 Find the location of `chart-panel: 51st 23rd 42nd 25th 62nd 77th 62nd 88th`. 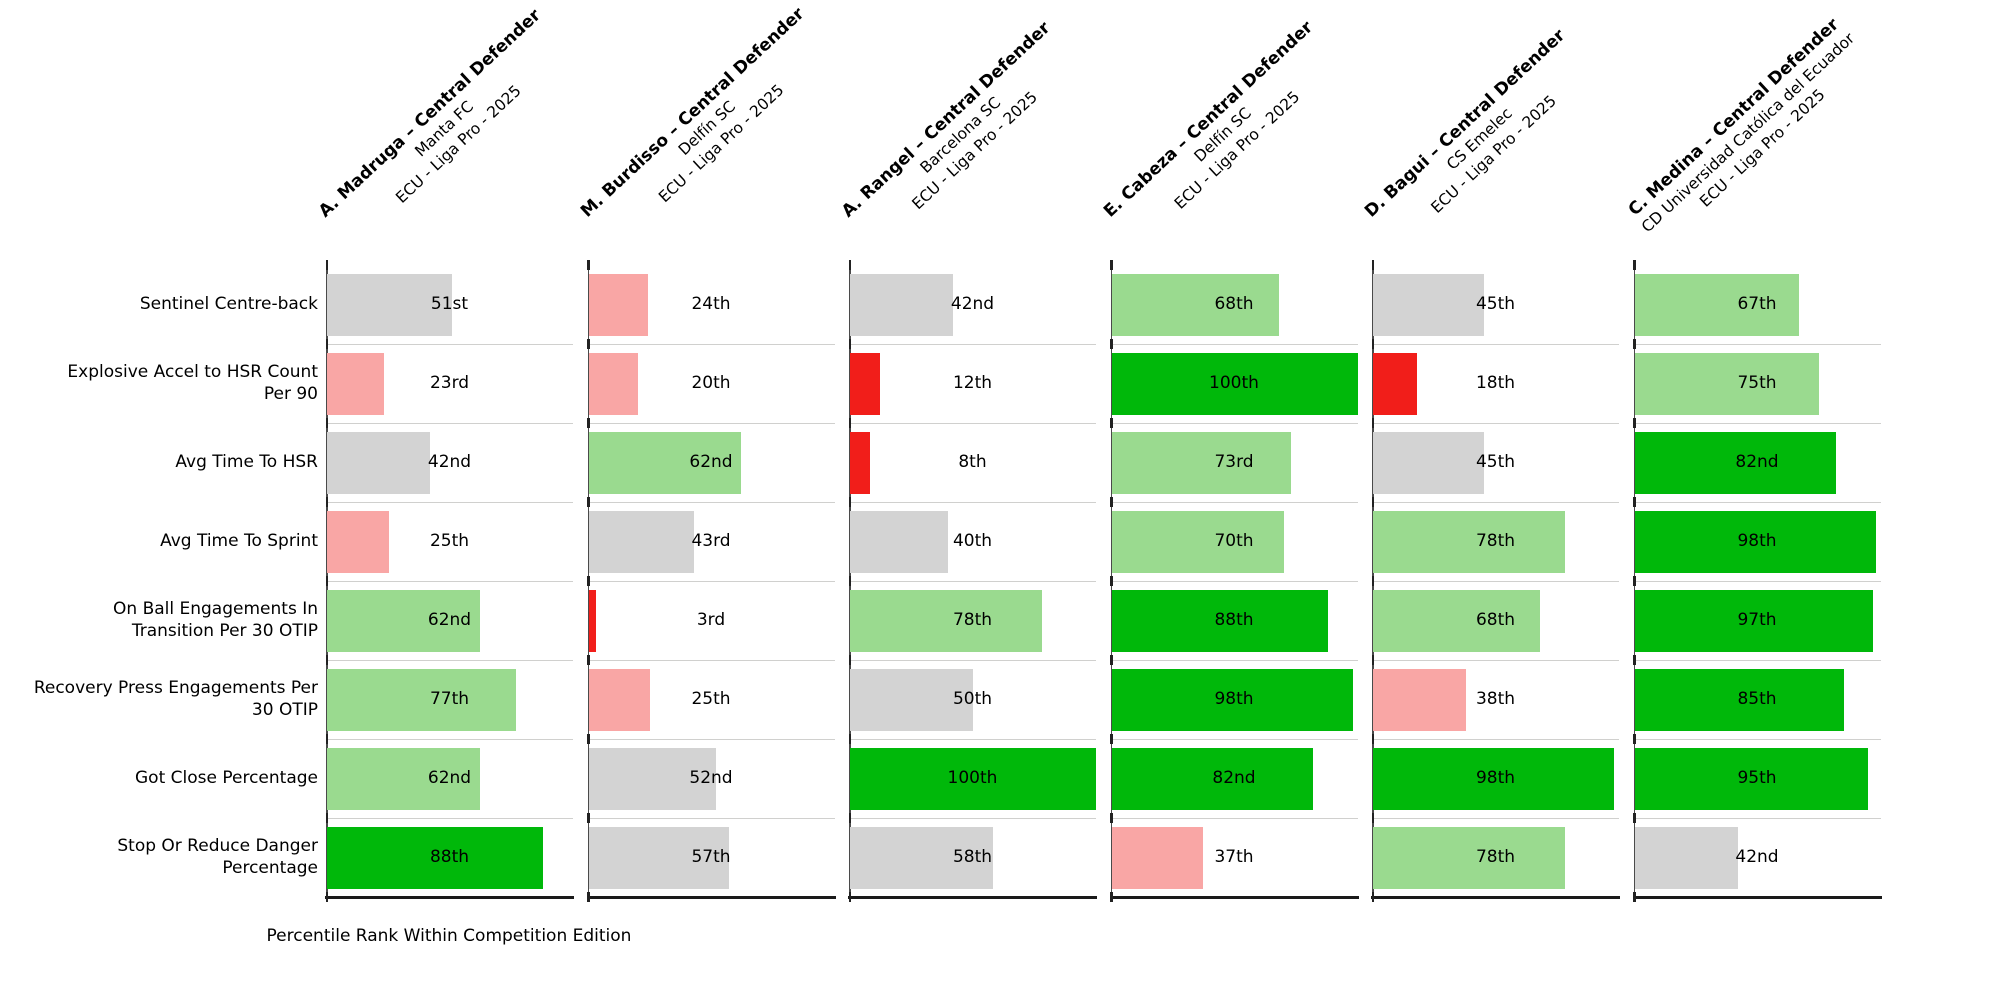

chart-panel: 51st 23rd 42nd 25th 62nd 77th 62nd 88th is located at coordinates (449, 581).